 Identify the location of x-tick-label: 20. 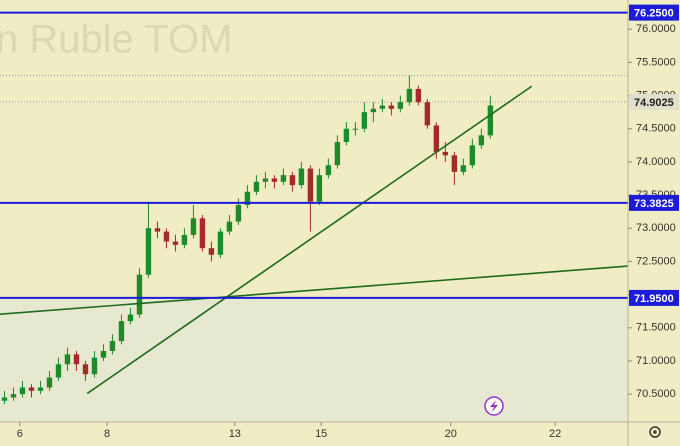
(451, 434).